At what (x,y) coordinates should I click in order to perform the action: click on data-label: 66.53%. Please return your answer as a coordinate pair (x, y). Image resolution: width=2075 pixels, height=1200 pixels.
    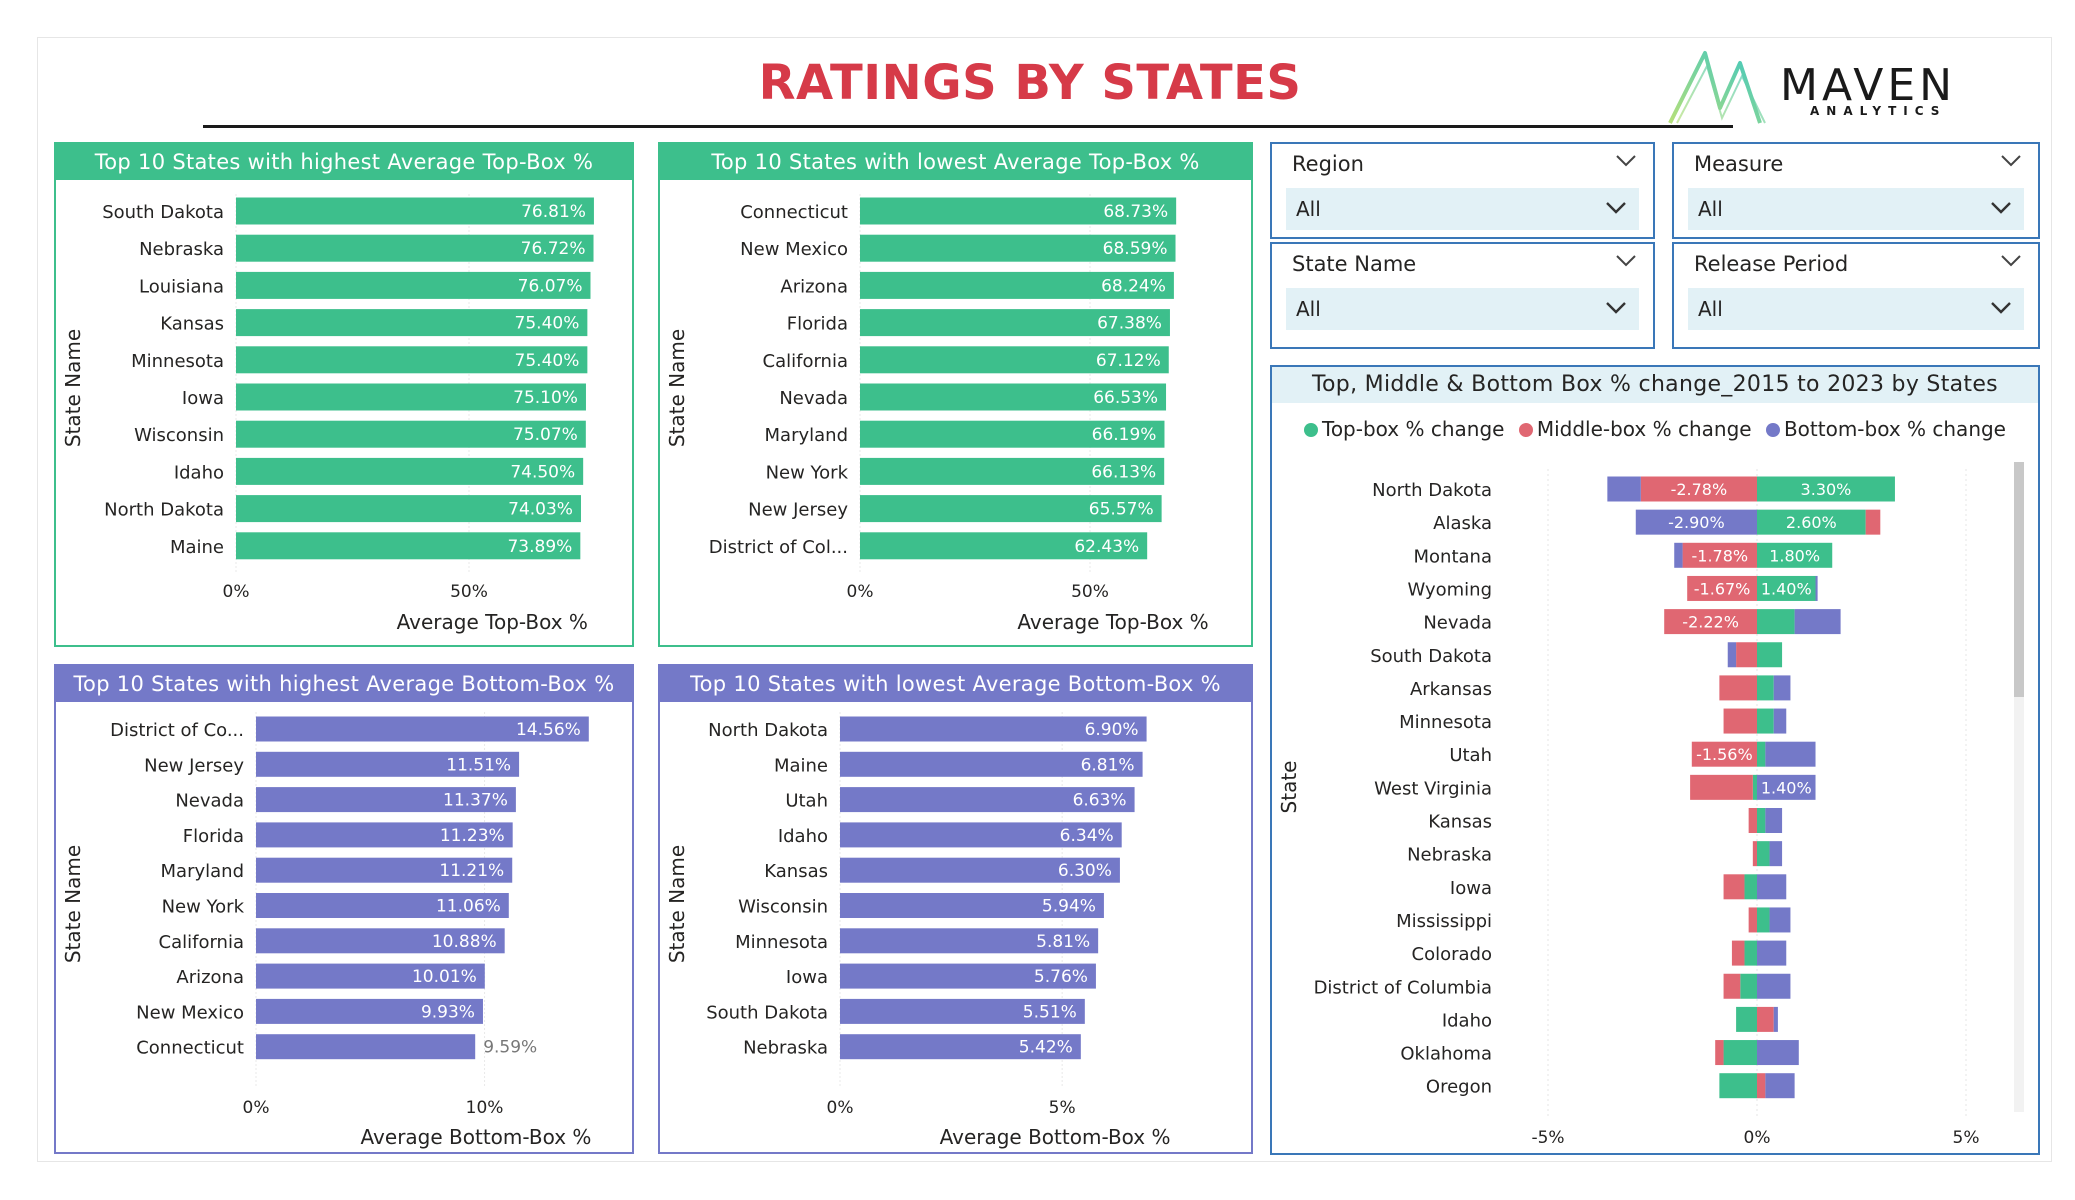
    Looking at the image, I should click on (1125, 398).